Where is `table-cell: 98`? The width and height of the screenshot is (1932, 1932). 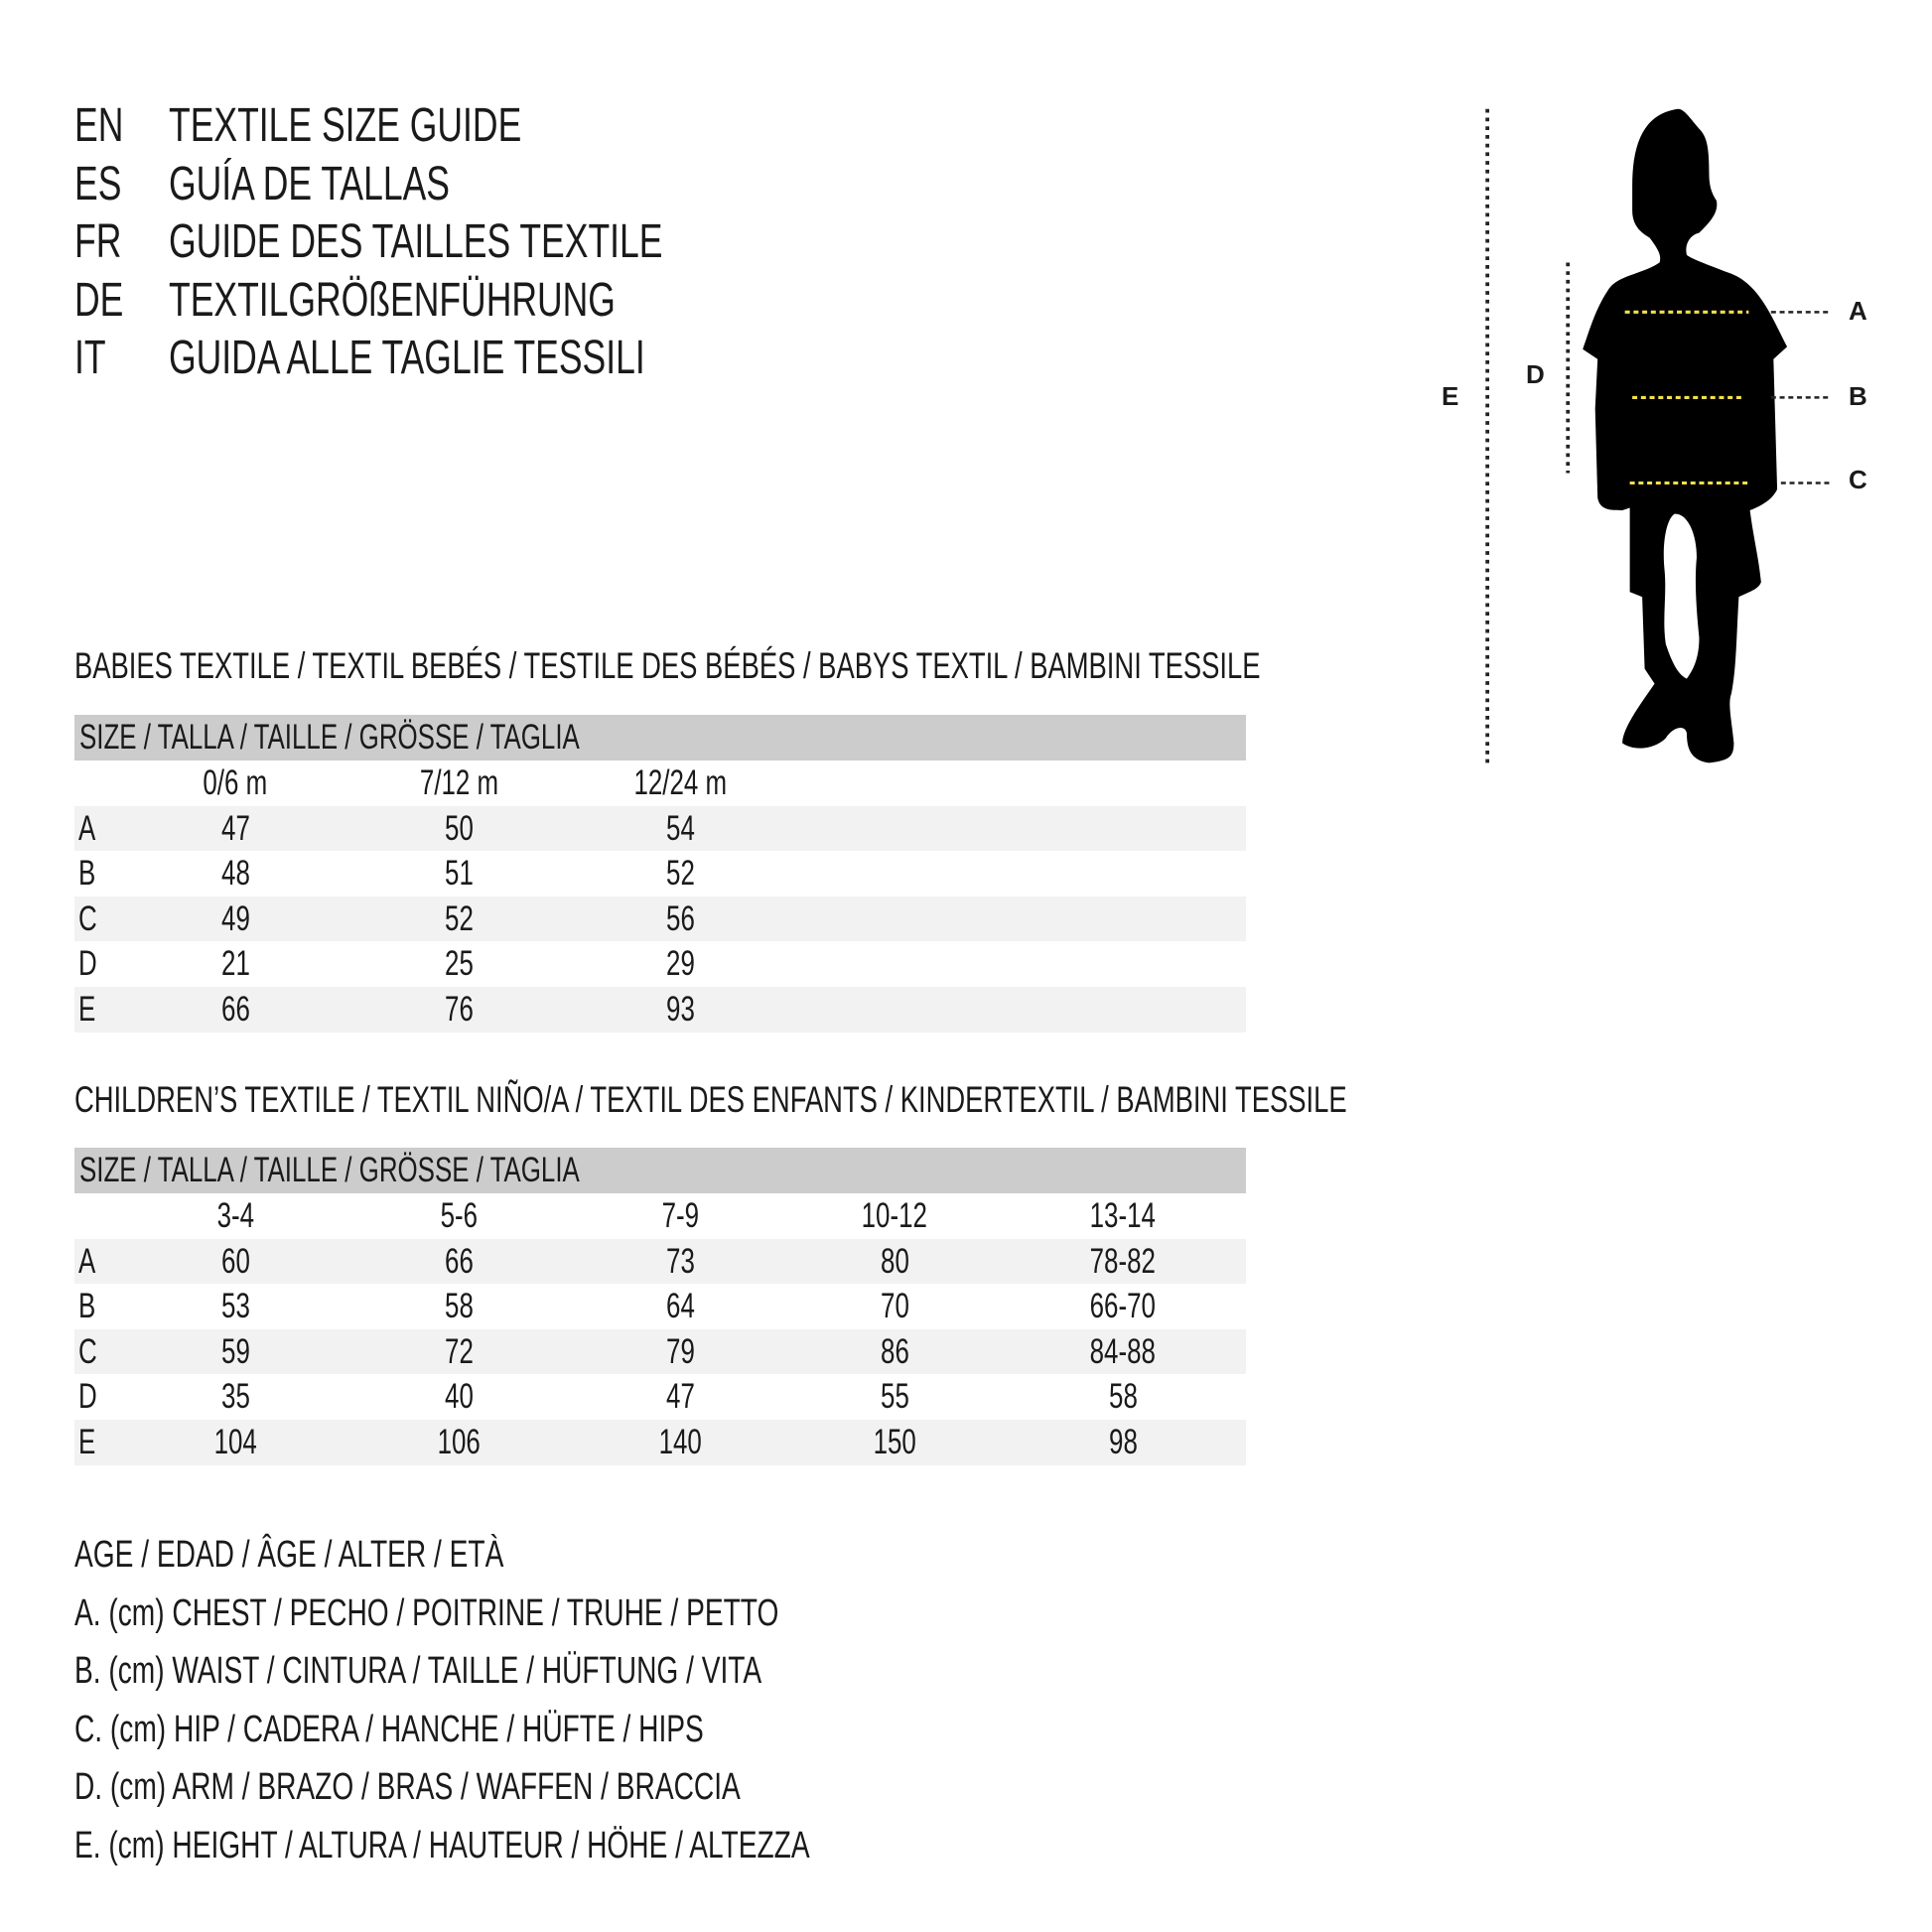
table-cell: 98 is located at coordinates (1123, 1443).